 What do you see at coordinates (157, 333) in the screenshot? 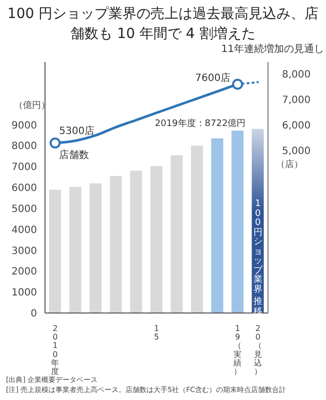
I see `x-tick-label: 15` at bounding box center [157, 333].